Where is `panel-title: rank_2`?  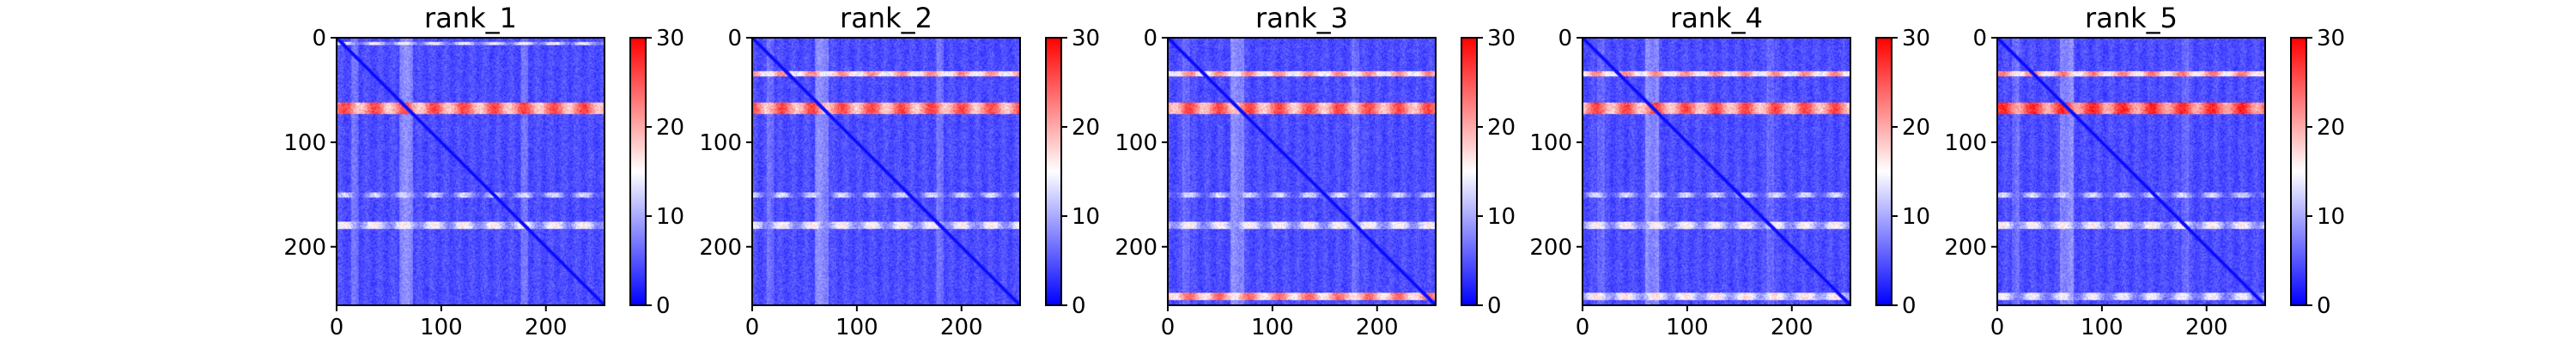
panel-title: rank_2 is located at coordinates (886, 18).